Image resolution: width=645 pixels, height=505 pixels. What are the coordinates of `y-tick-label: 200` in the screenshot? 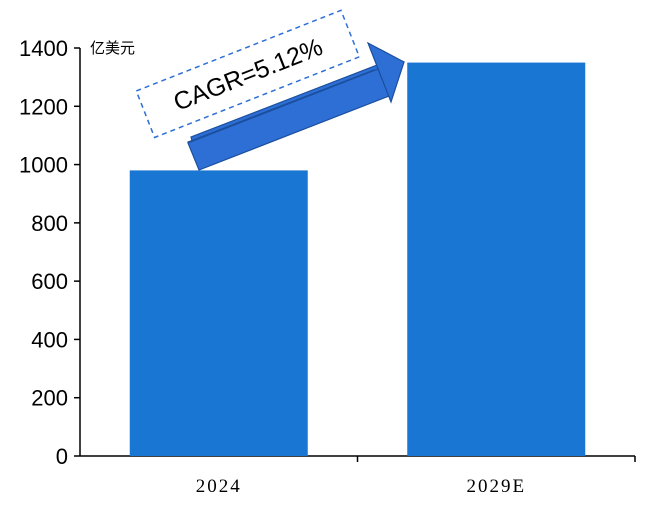 It's located at (49, 398).